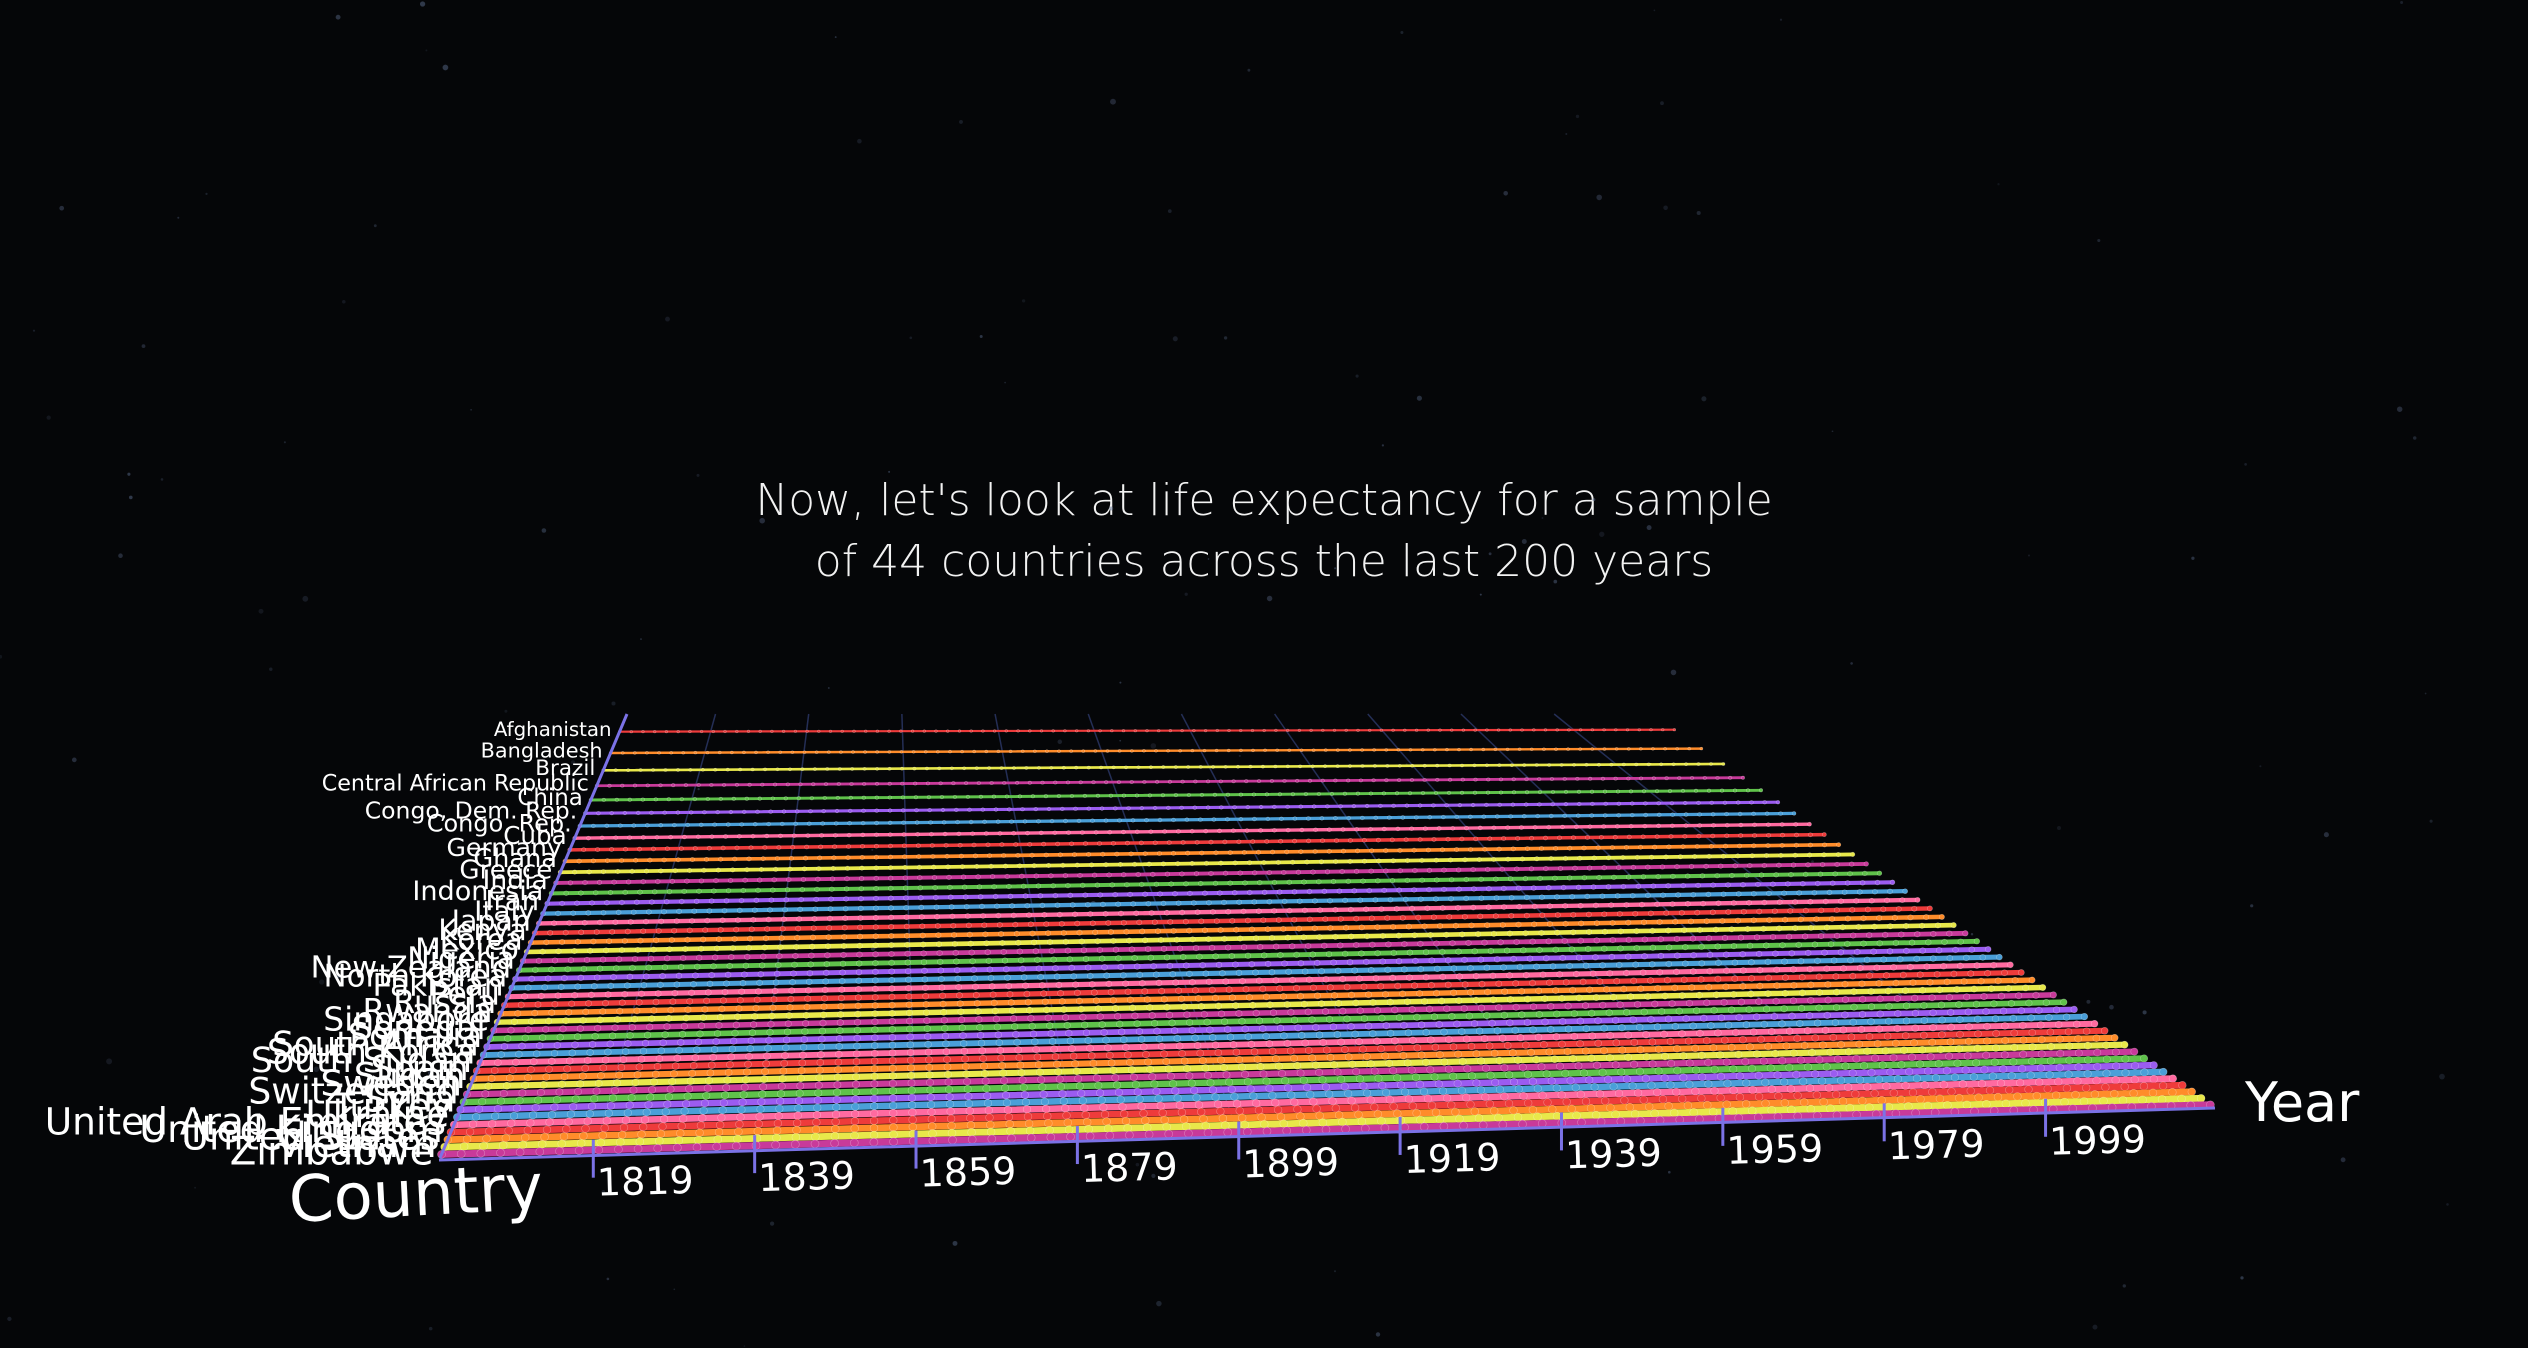  I want to click on country-label: New Zealand, so click(411, 968).